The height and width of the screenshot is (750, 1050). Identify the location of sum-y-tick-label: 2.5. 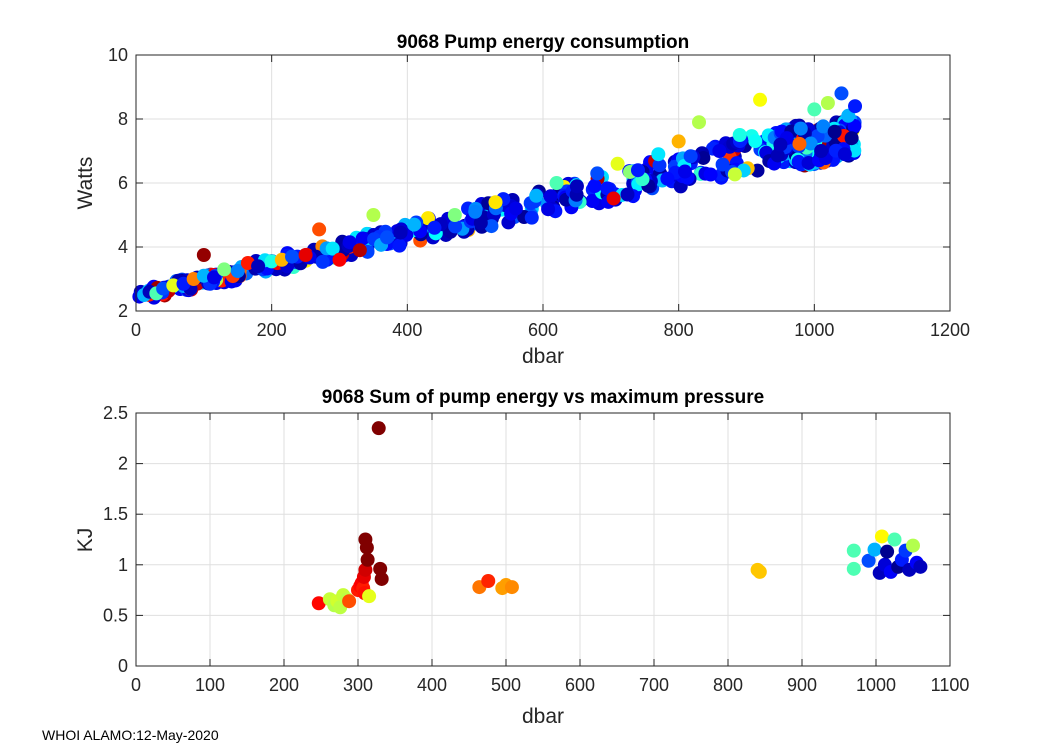
(115, 413).